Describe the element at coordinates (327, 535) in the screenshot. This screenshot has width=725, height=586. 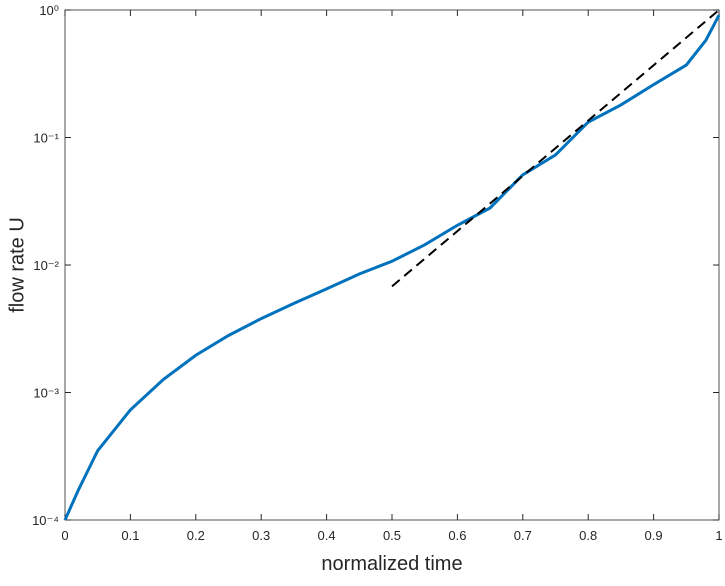
I see `x-tick-label: 0.4` at that location.